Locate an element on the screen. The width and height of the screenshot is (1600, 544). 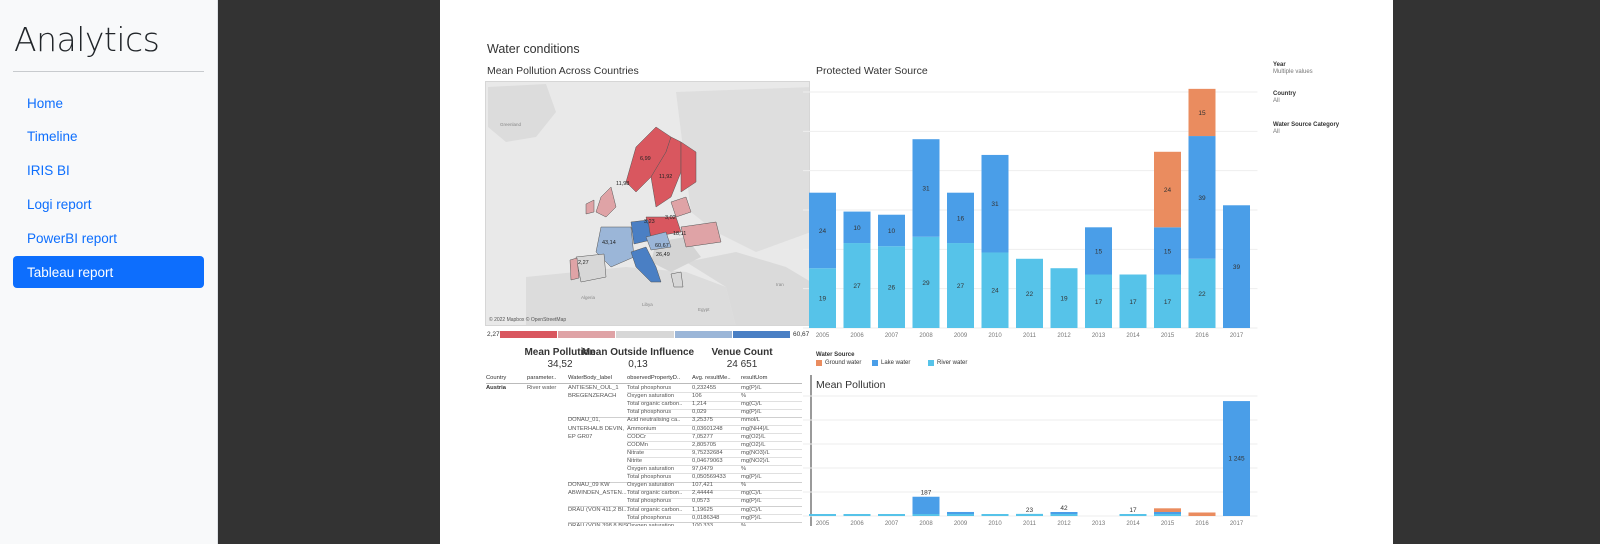
table-cell-property: CODMn is located at coordinates (637, 444).